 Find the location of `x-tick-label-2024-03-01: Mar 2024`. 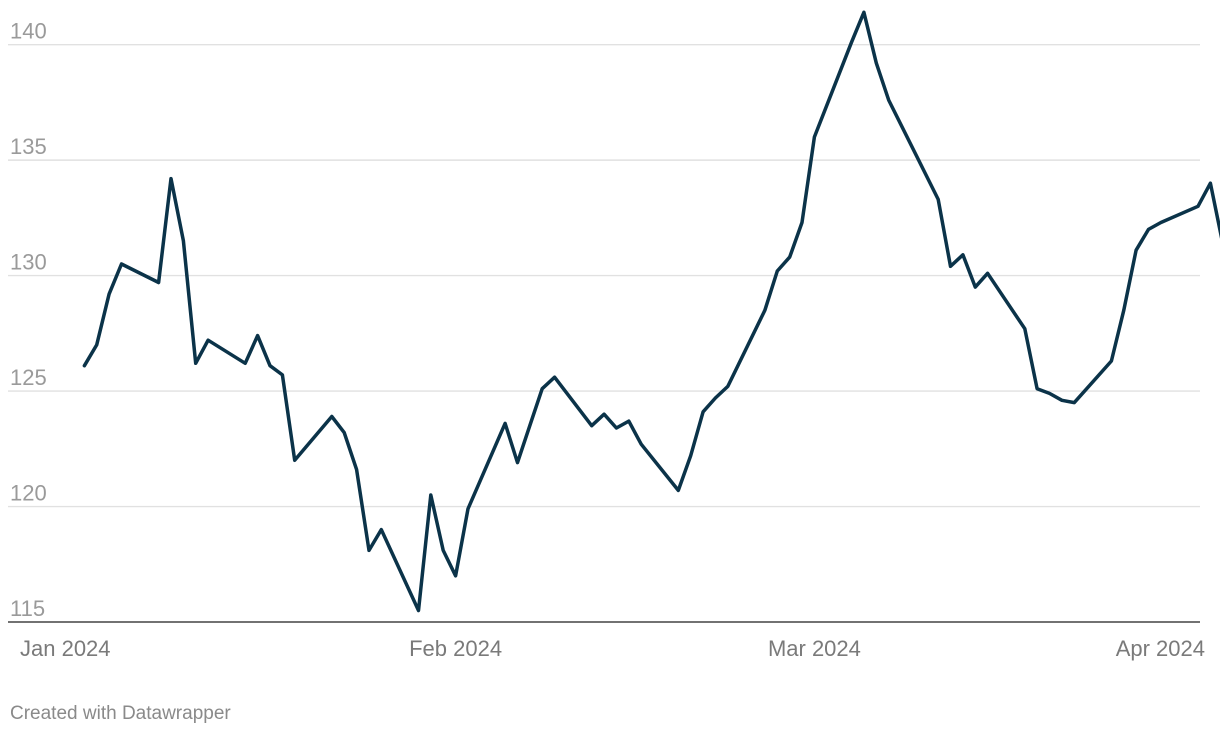

x-tick-label-2024-03-01: Mar 2024 is located at coordinates (814, 648).